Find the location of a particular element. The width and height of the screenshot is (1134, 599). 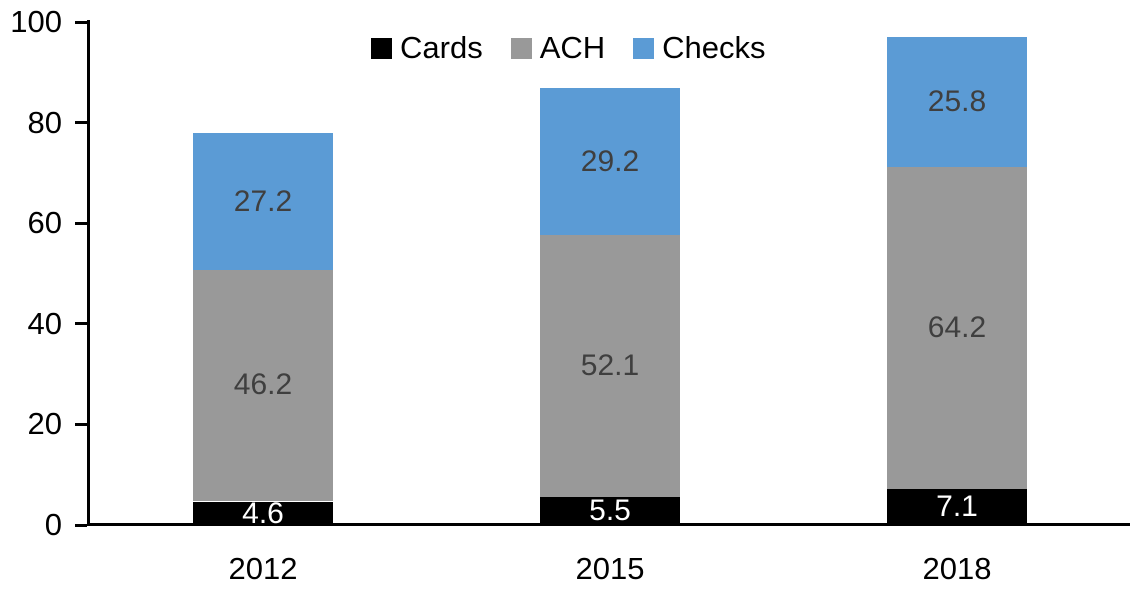

y-tick-label: 0 is located at coordinates (53, 524).